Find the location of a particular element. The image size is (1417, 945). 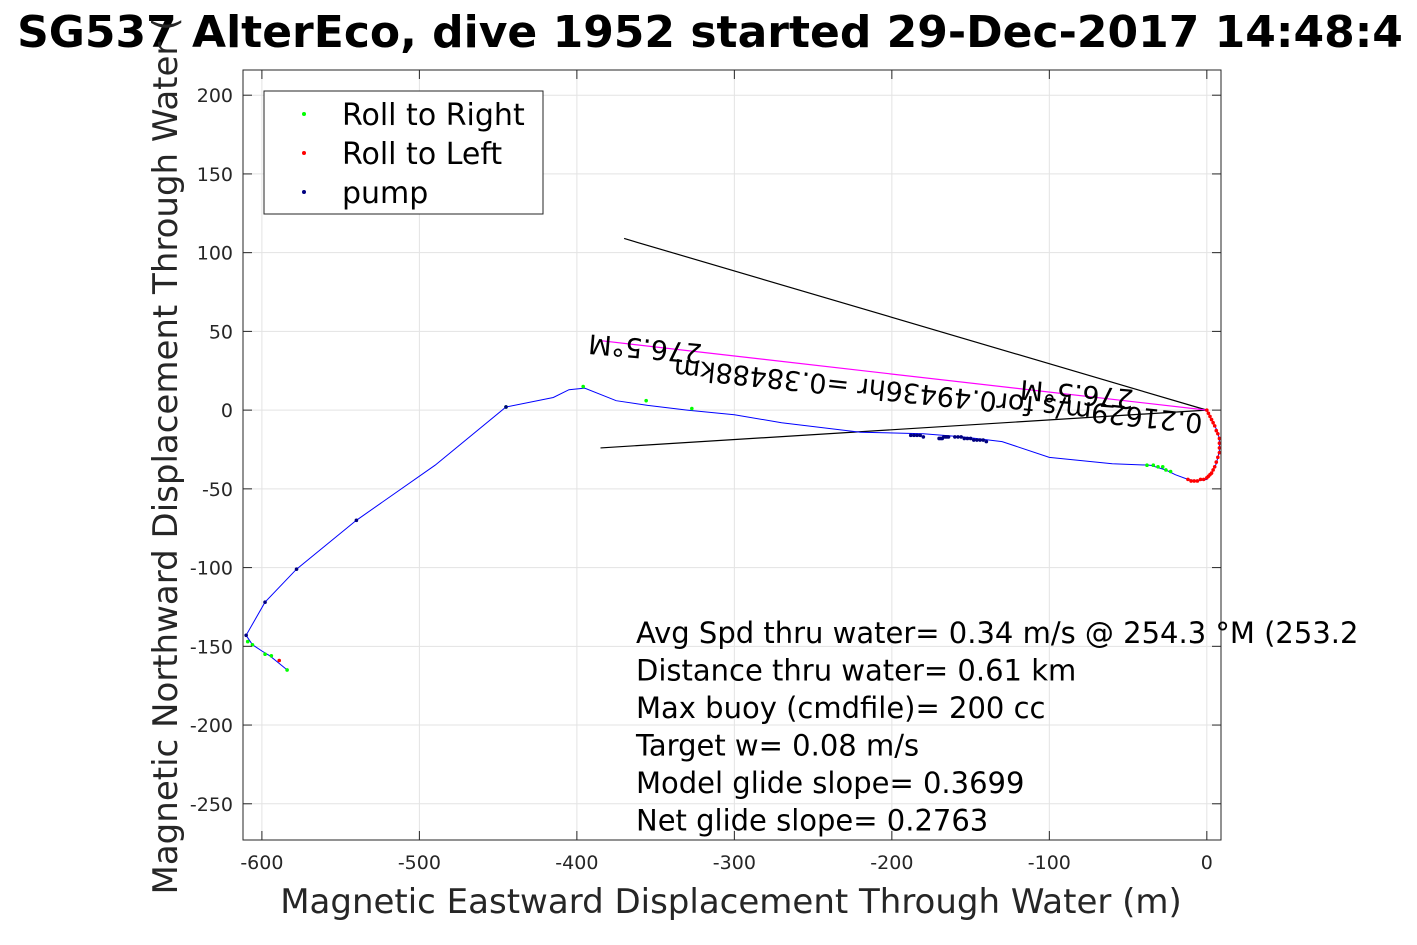

x-tick-label: -500 is located at coordinates (419, 863).